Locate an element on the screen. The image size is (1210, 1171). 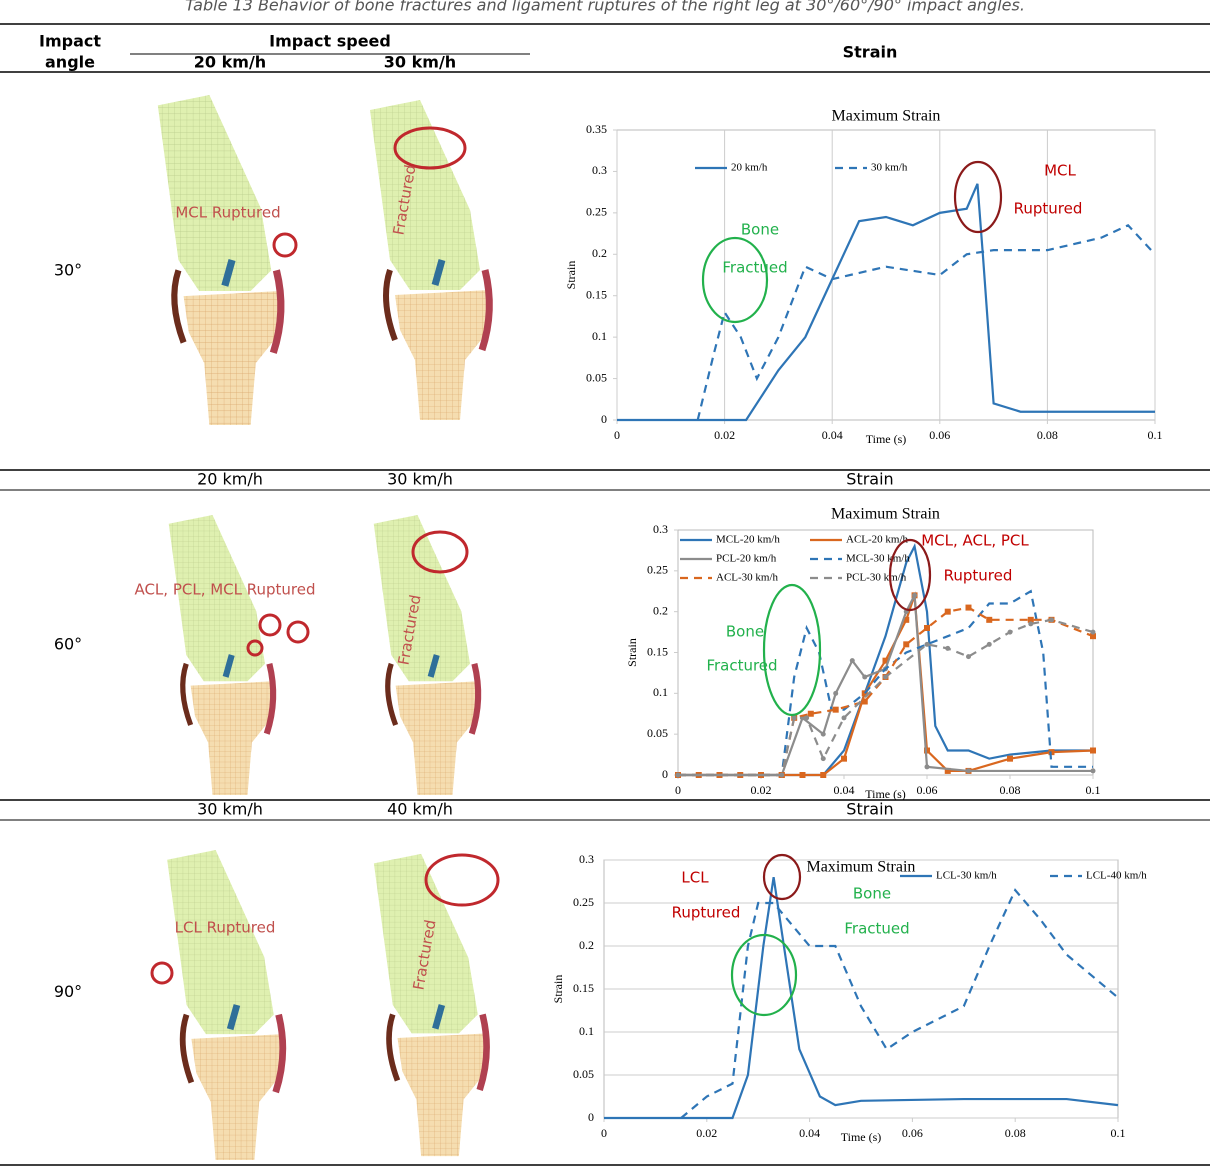
header-cell: 30 km/h is located at coordinates (420, 62).